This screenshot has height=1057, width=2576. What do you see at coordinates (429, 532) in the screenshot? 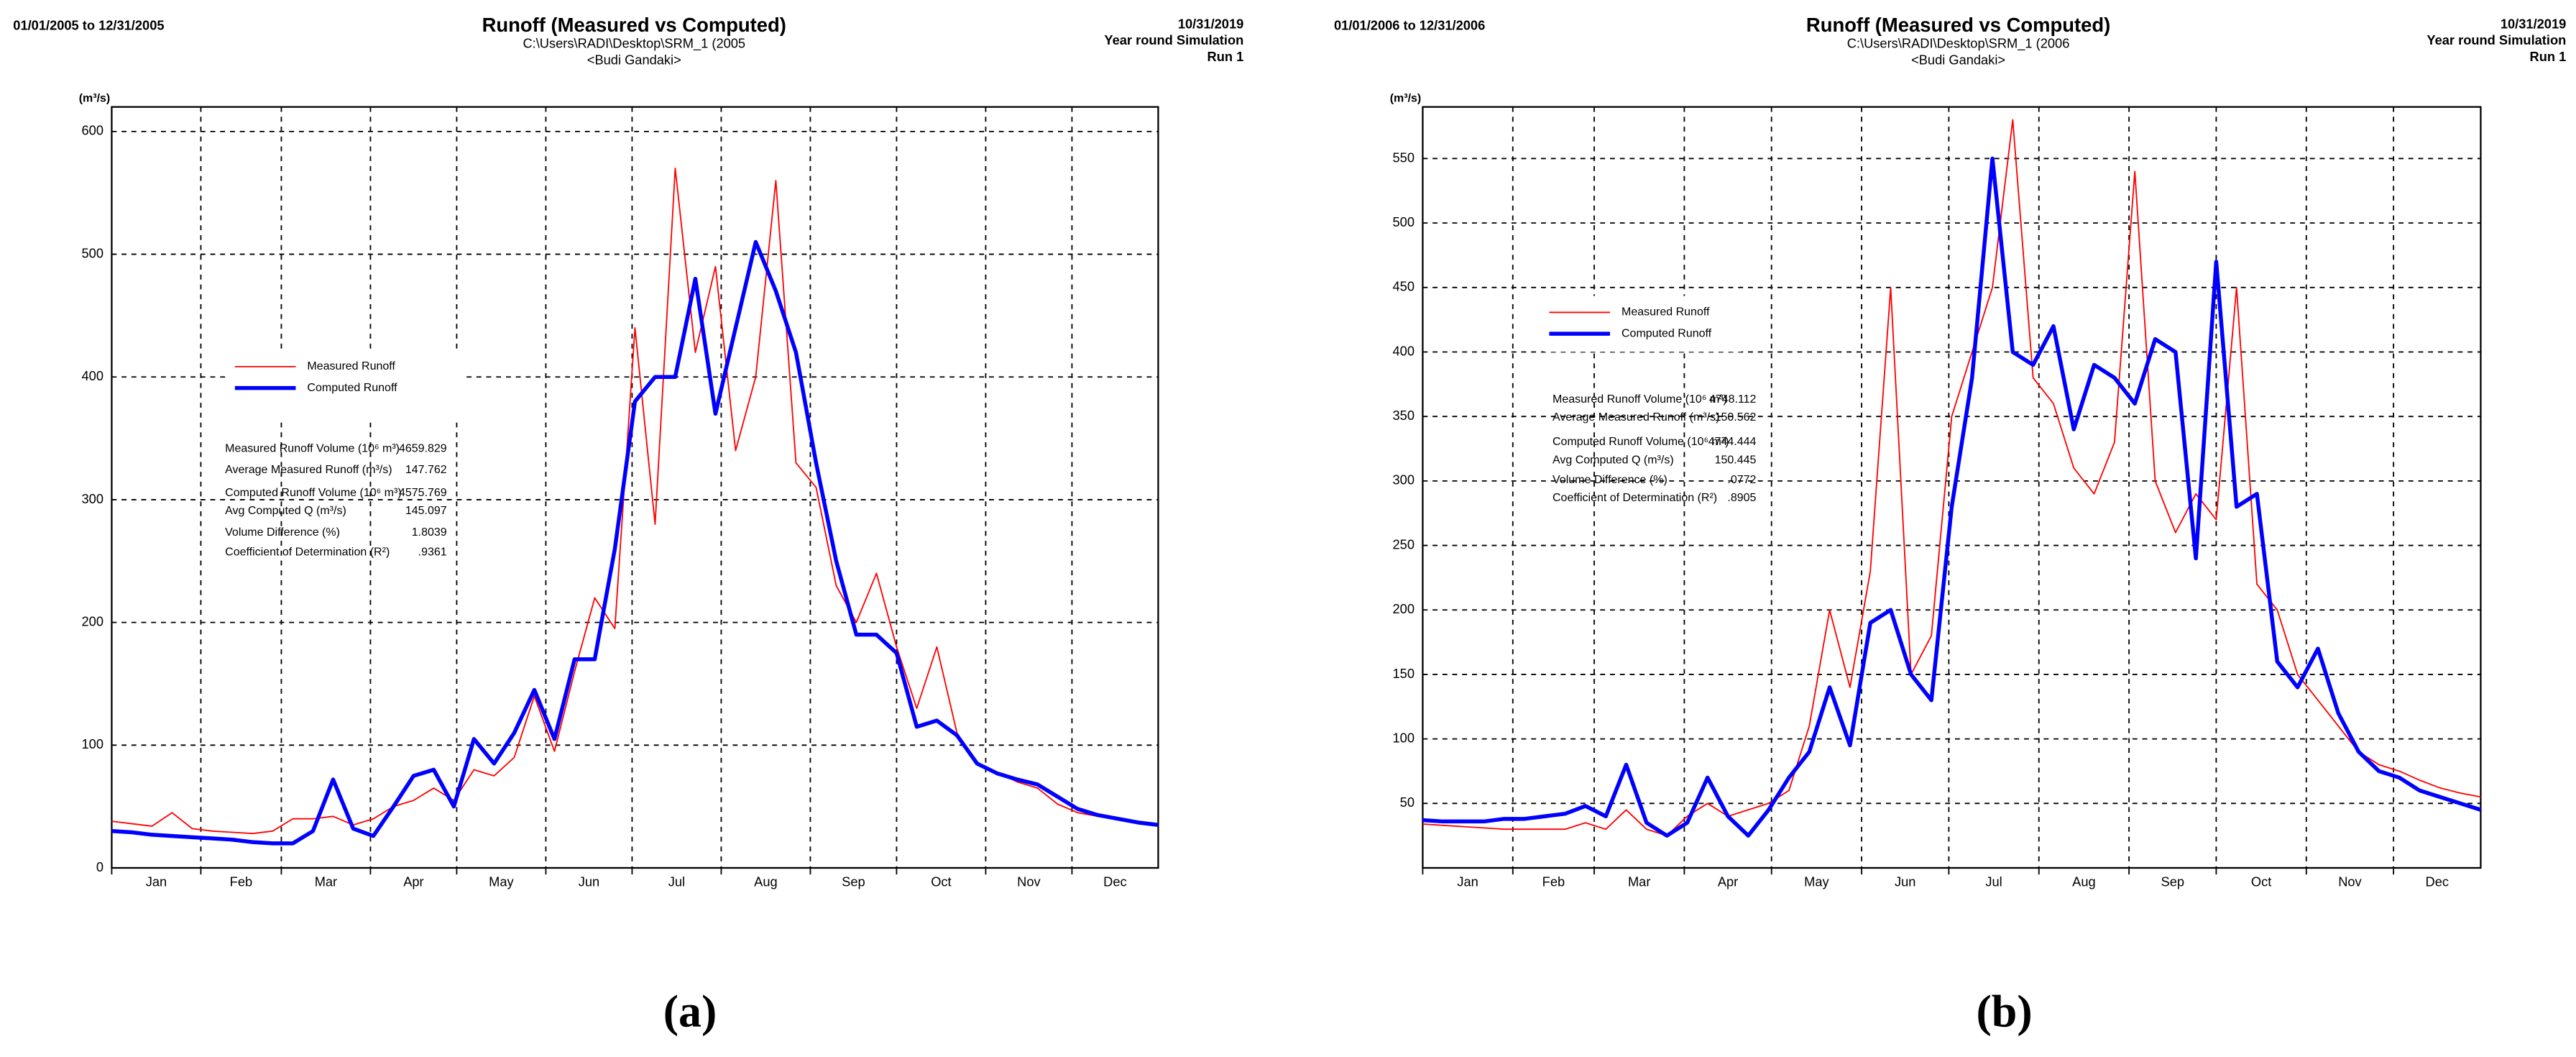
I see `stat-value: 1.8039` at bounding box center [429, 532].